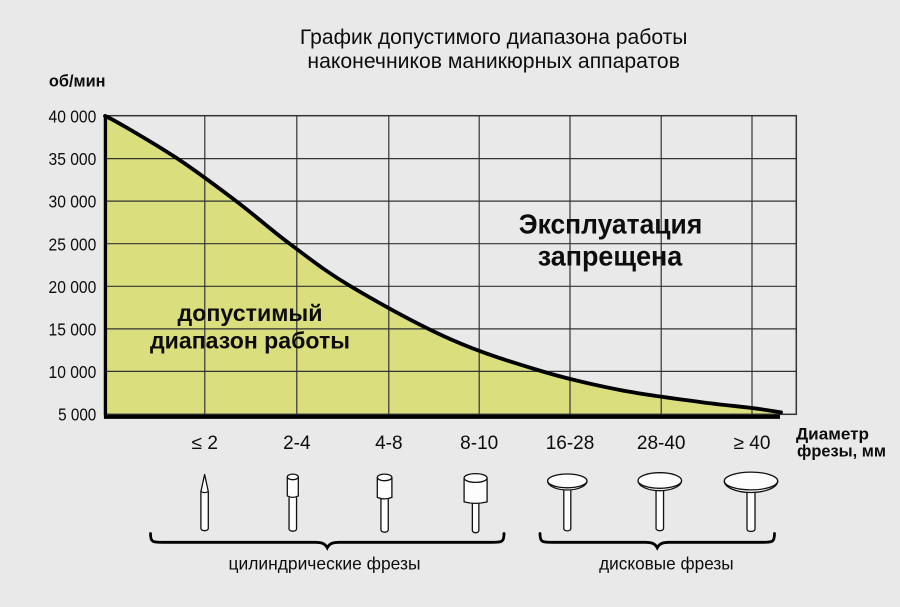 Image resolution: width=900 pixels, height=607 pixels. What do you see at coordinates (77, 415) in the screenshot?
I see `svg-text: 5 000` at bounding box center [77, 415].